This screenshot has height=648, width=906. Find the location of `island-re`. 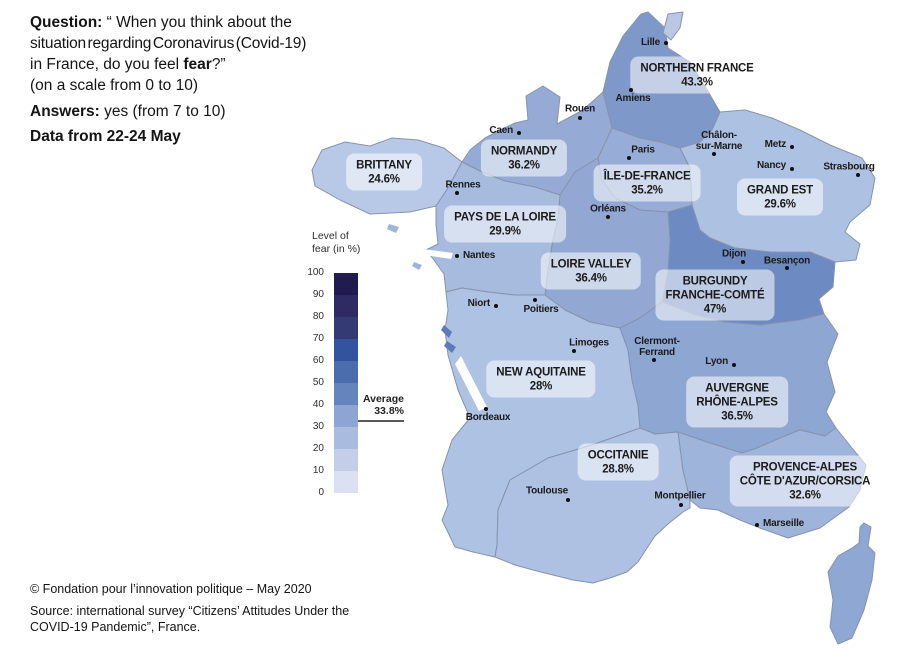

island-re is located at coordinates (446, 331).